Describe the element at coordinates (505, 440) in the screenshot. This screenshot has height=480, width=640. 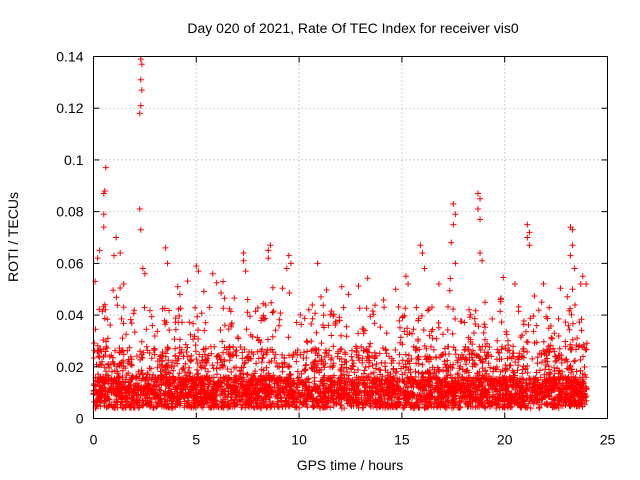
I see `x-tick-label: 20` at that location.